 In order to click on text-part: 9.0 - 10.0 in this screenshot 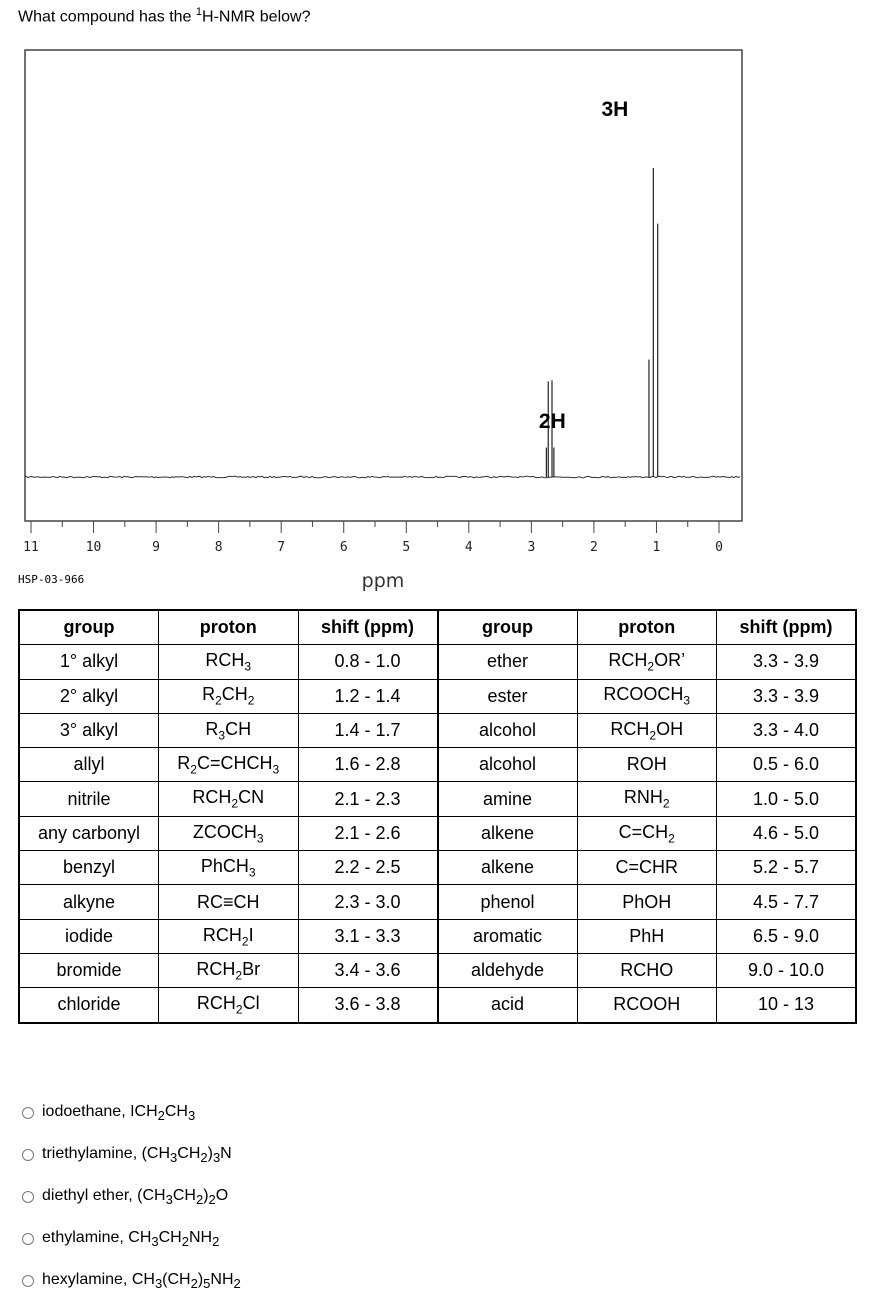, I will do `click(786, 970)`.